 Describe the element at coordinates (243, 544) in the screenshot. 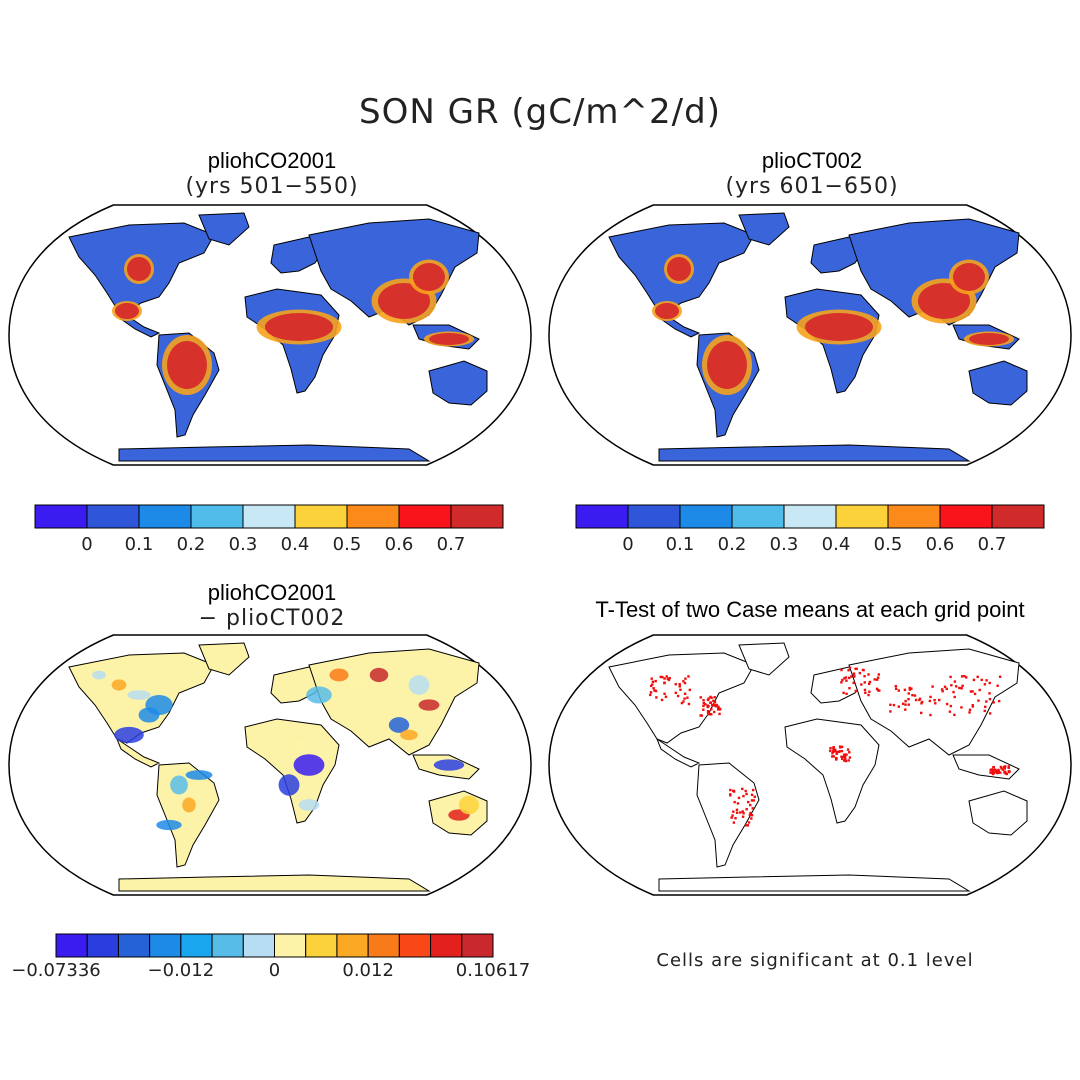

I see `colorbar1-tick-label-3: 0.3` at that location.